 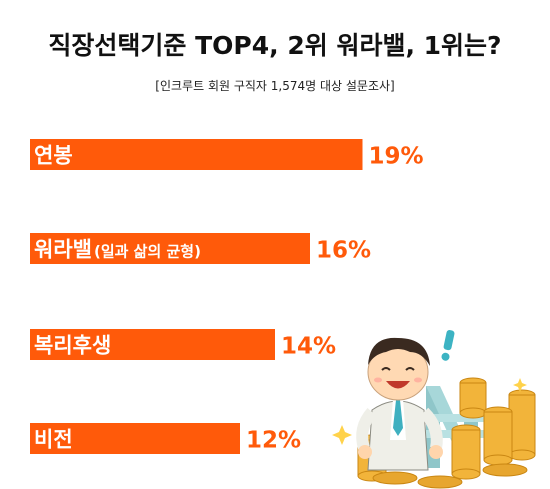 I want to click on bar-category-label-2: 워라밸 (일과 삶의 균형), so click(x=117, y=250).